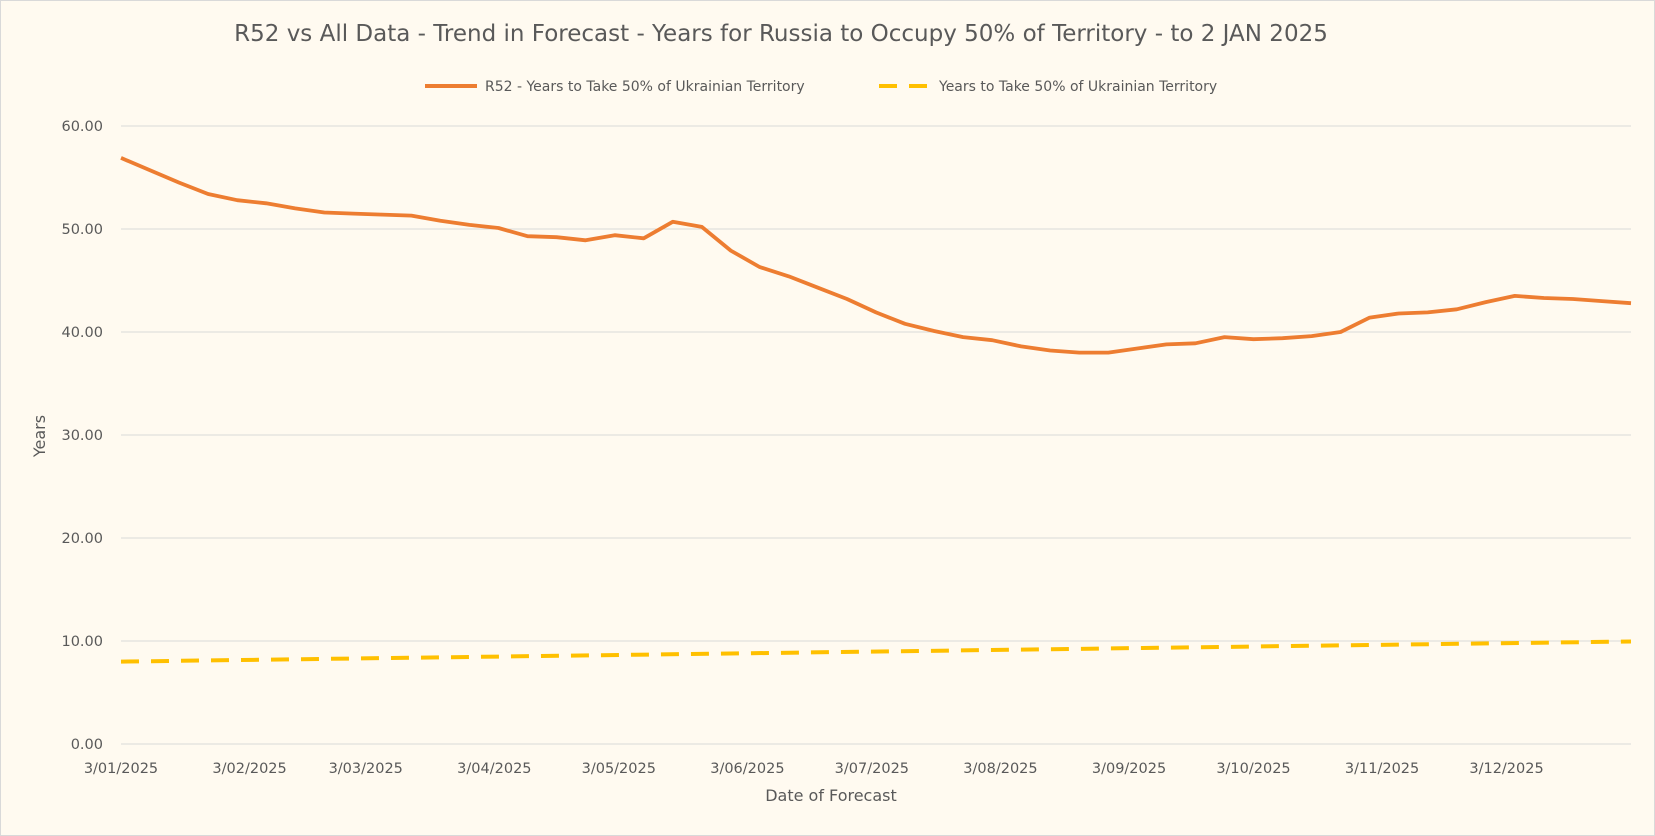 The width and height of the screenshot is (1655, 836). Describe the element at coordinates (1382, 769) in the screenshot. I see `x-tick-label: 3/11/2025` at that location.